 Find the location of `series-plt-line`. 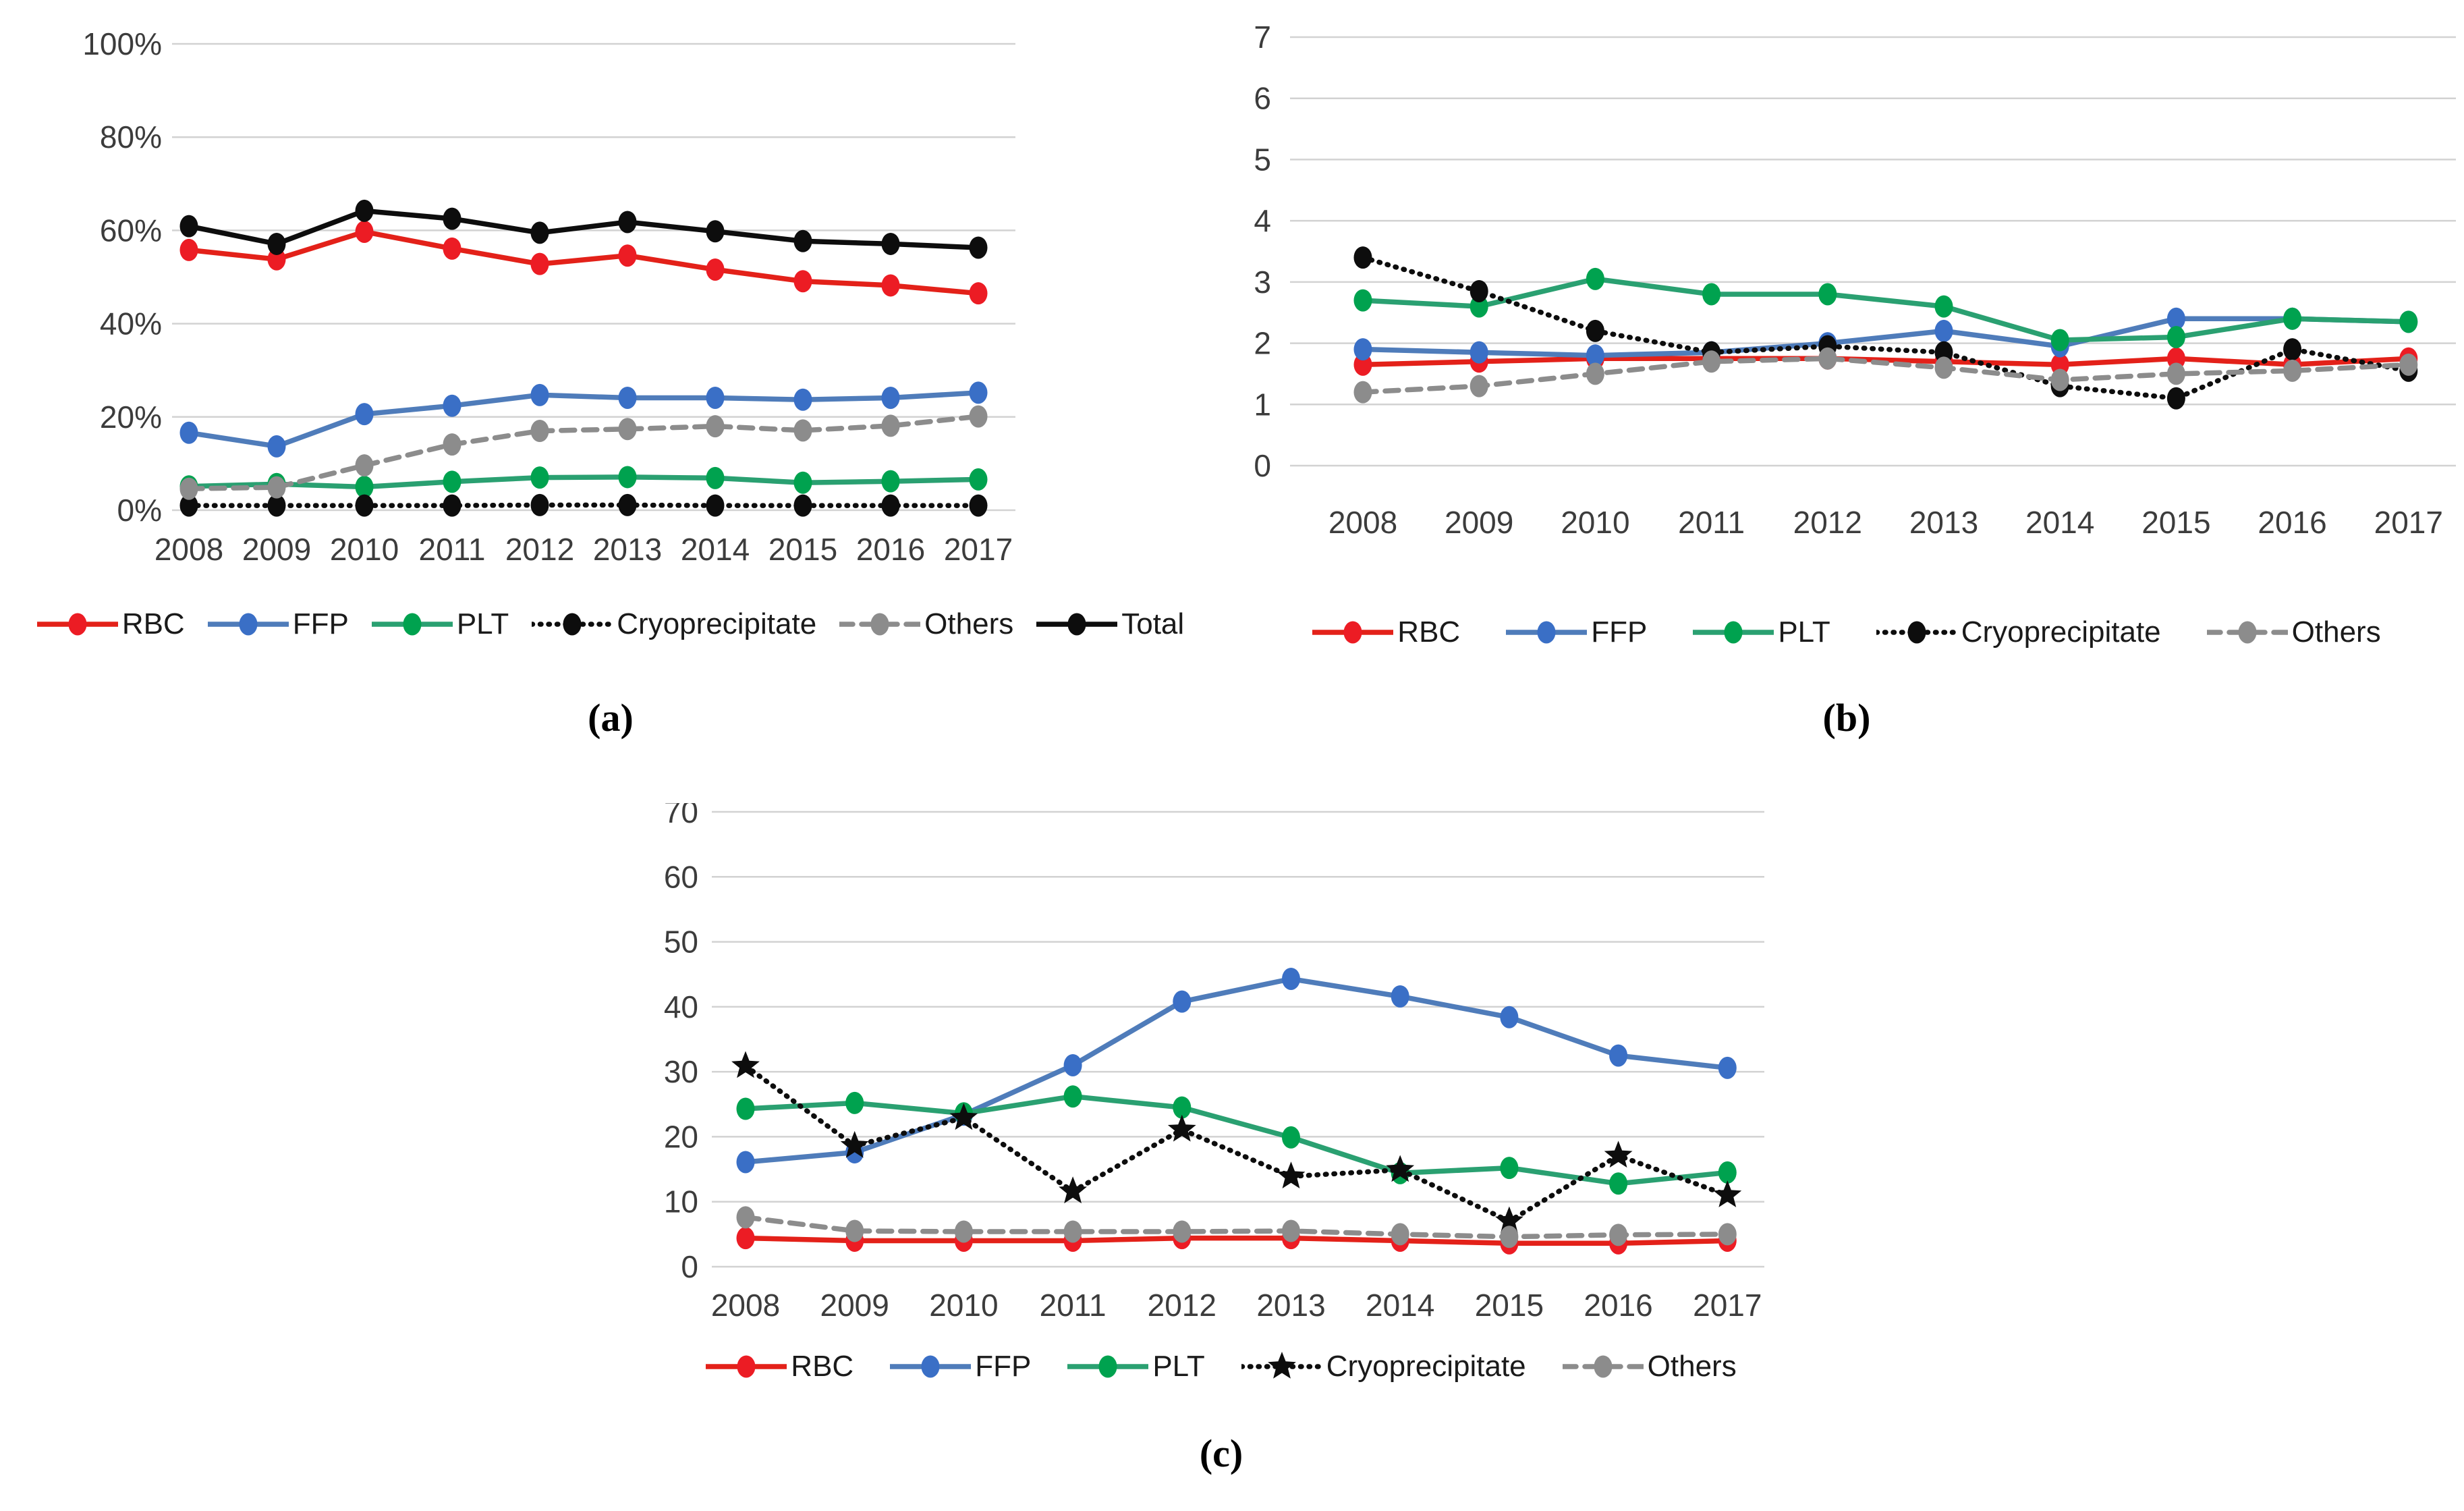

series-plt-line is located at coordinates (583, 482).